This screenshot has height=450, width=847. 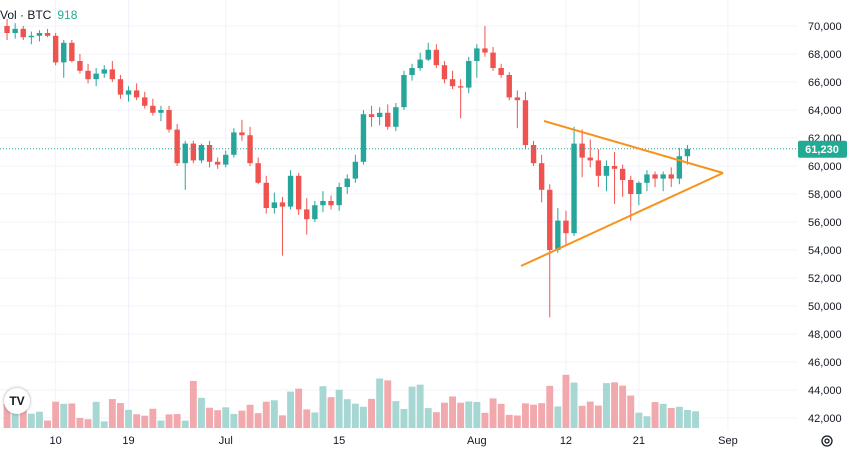 What do you see at coordinates (825, 27) in the screenshot?
I see `price-axis-tick-label: 70,000` at bounding box center [825, 27].